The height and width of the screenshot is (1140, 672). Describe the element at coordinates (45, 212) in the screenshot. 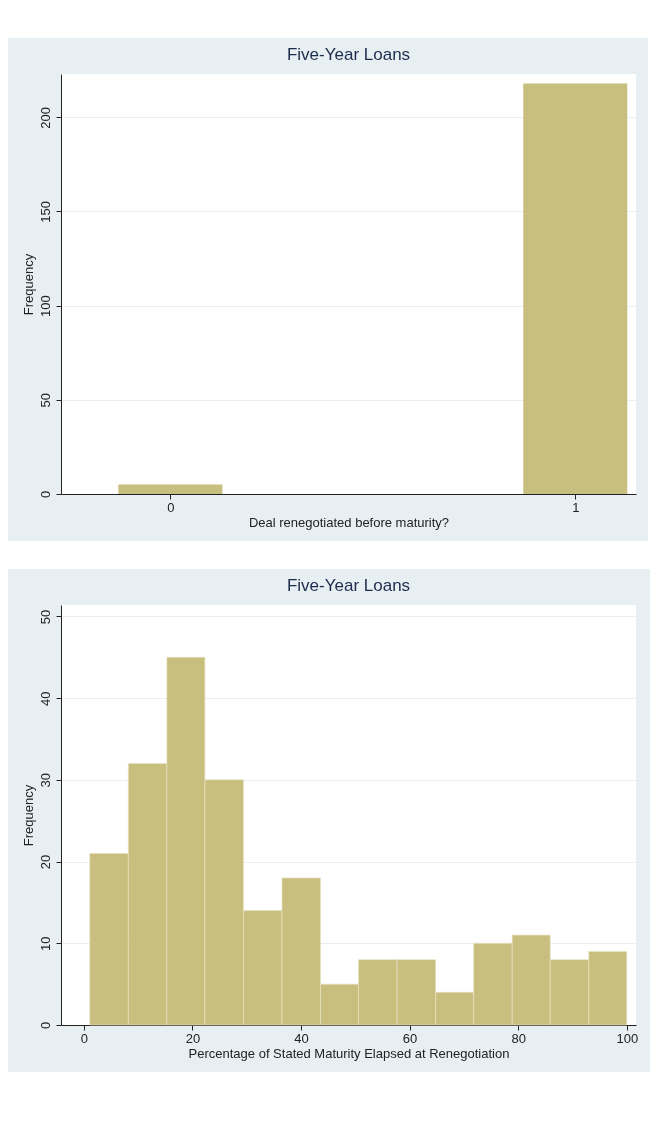

I see `y-tick-label: 150` at that location.